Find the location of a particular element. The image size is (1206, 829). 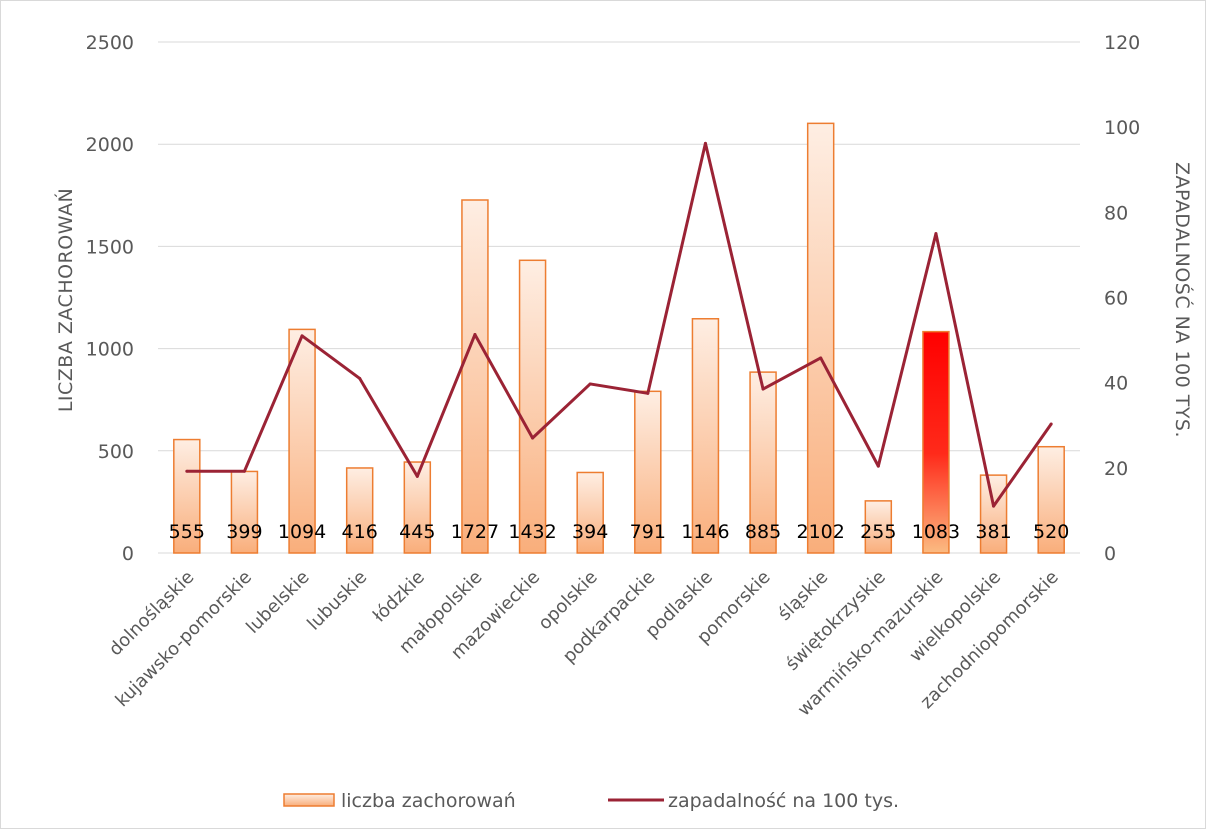

bar-podlaskie is located at coordinates (705, 436).